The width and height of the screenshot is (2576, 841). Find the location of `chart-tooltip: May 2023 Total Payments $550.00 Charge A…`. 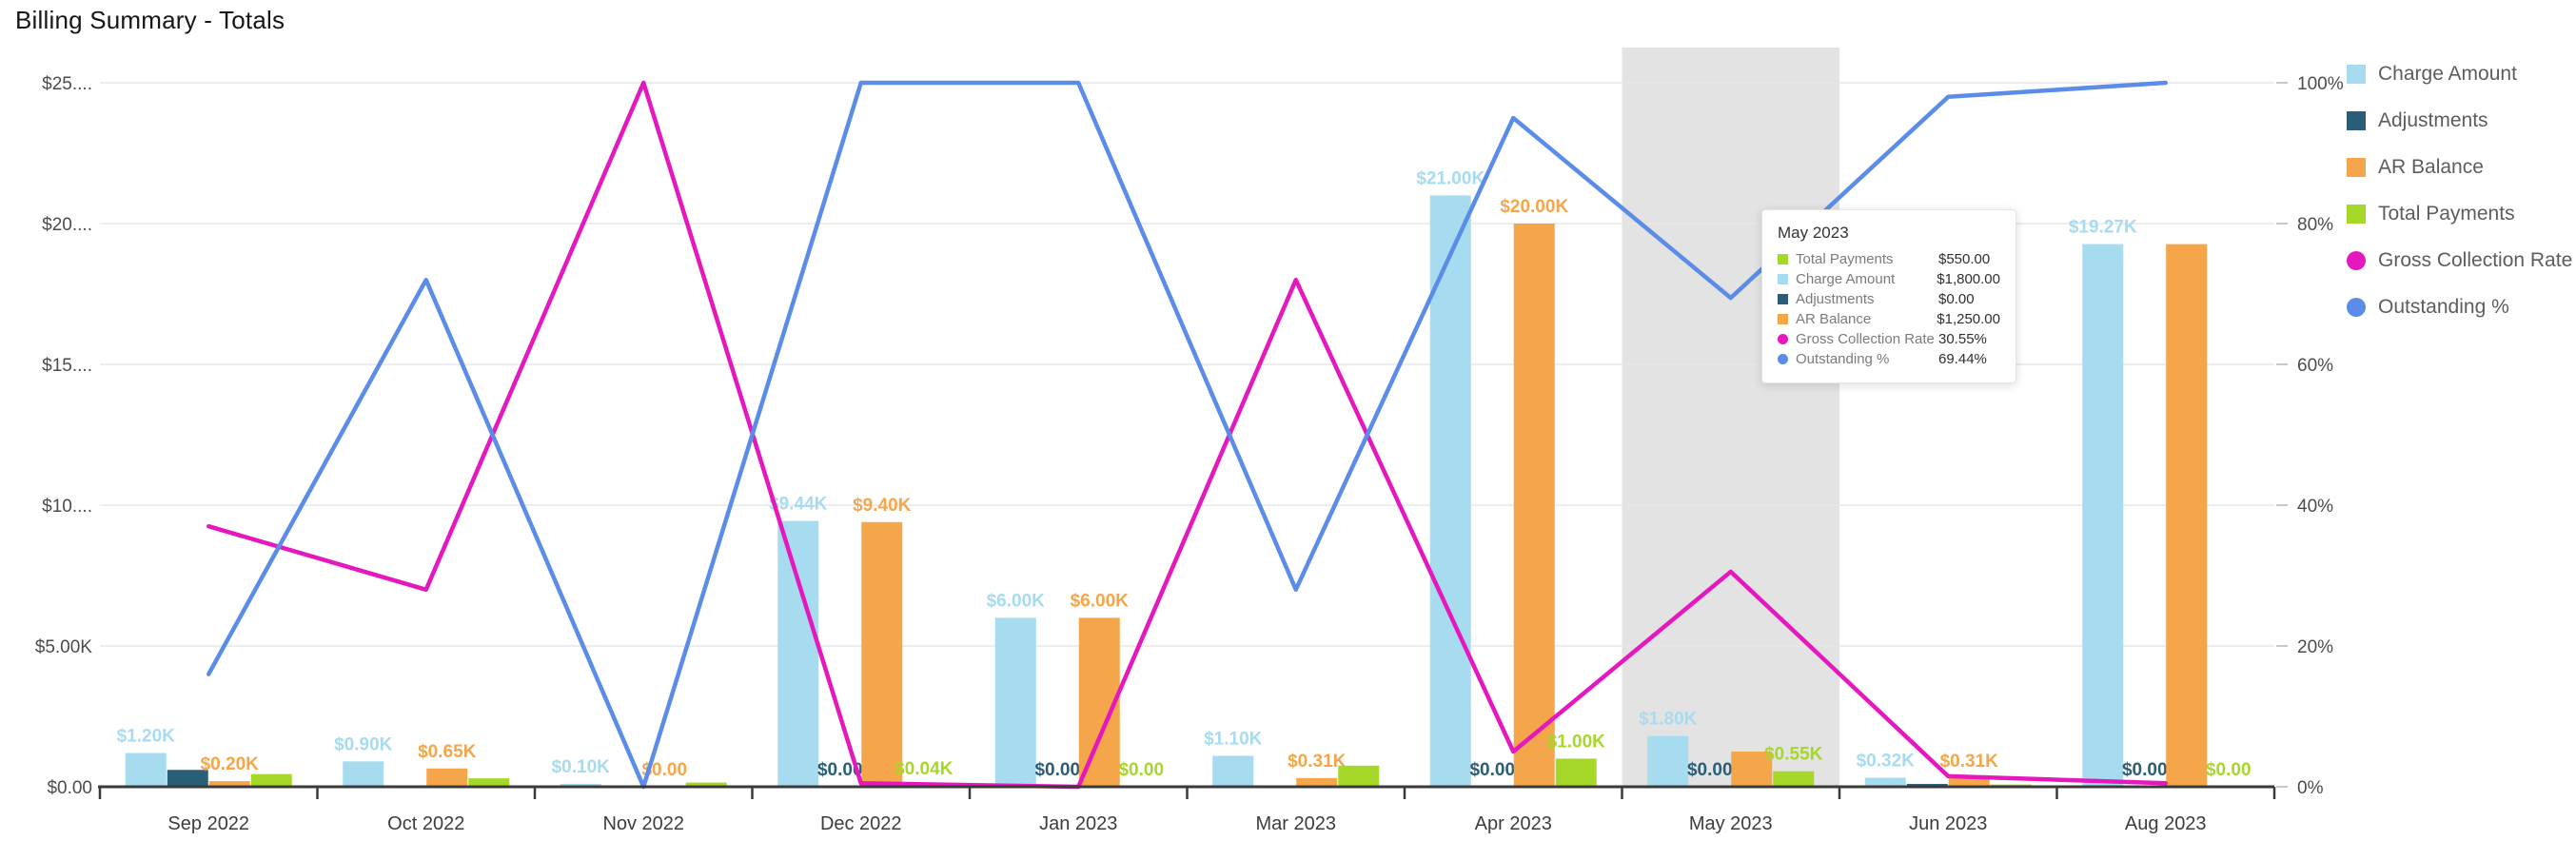

chart-tooltip: May 2023 Total Payments $550.00 Charge A… is located at coordinates (1888, 296).